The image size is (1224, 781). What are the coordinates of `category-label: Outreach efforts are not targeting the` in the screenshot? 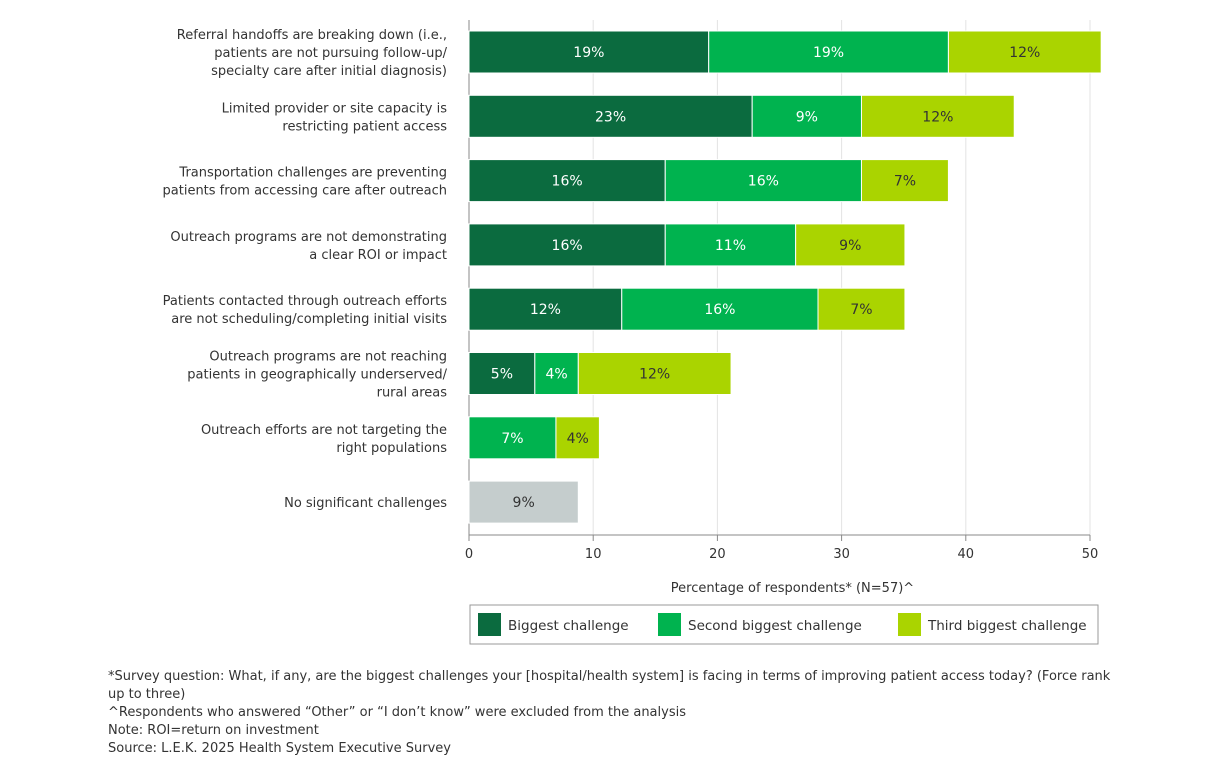 It's located at (324, 430).